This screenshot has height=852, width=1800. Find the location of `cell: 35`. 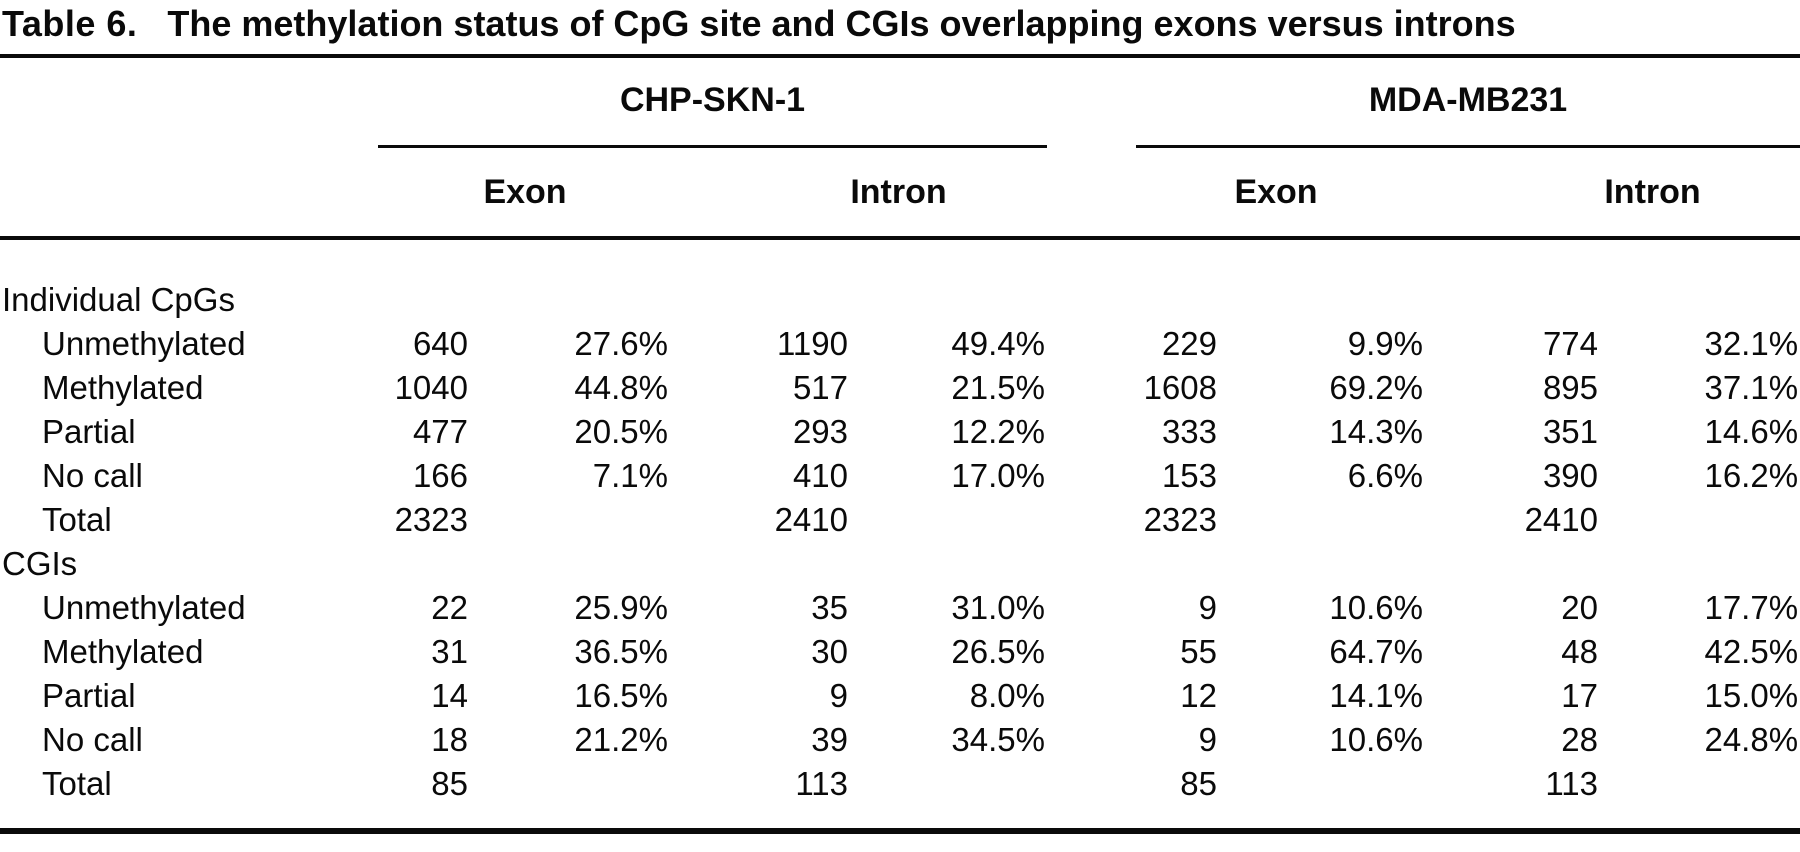

cell: 35 is located at coordinates (829, 607).